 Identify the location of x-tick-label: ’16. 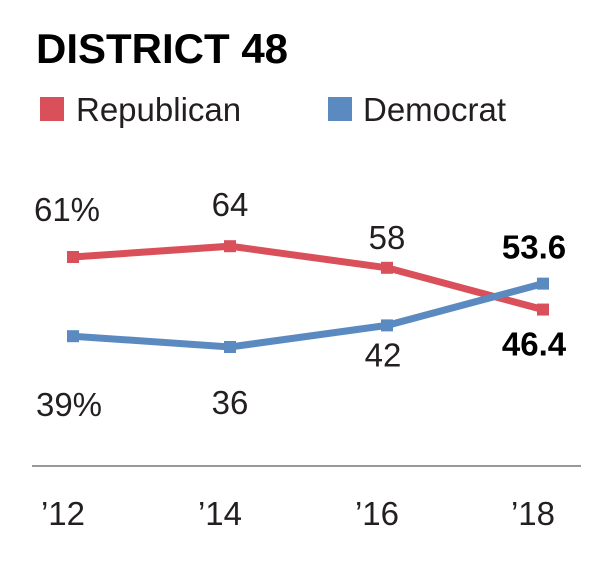
(377, 513).